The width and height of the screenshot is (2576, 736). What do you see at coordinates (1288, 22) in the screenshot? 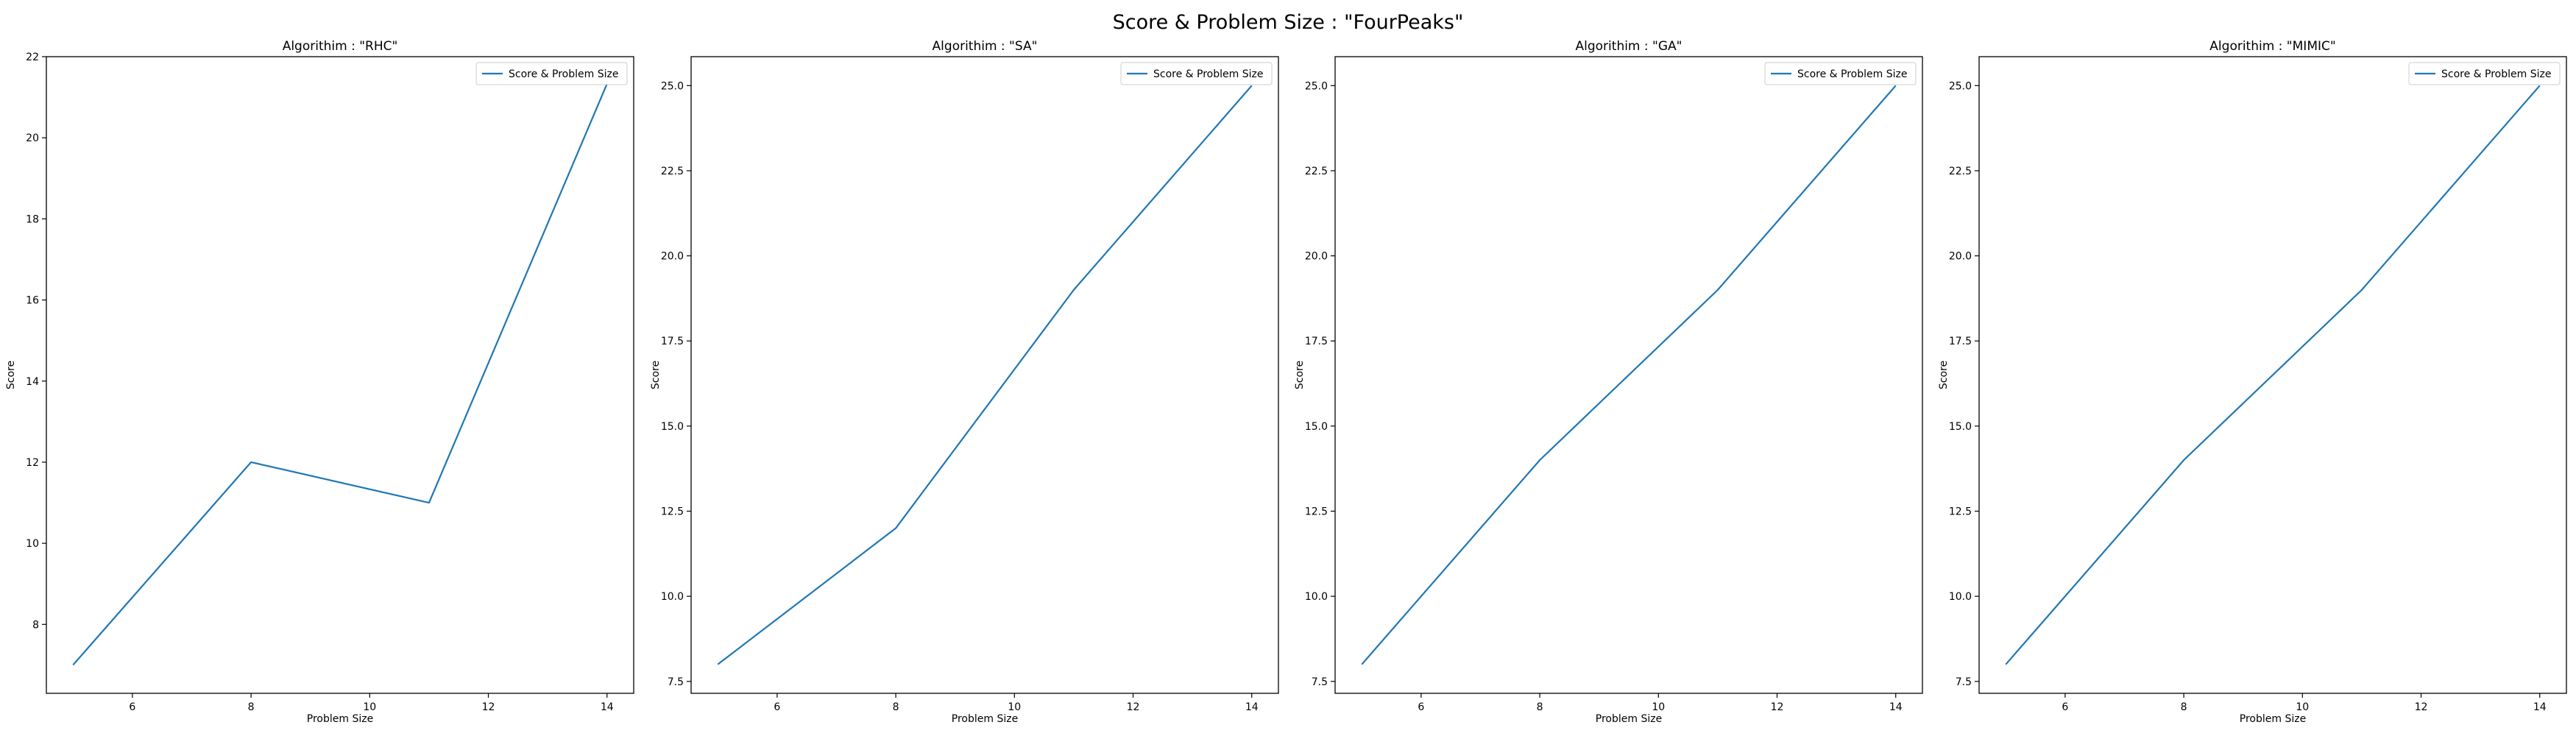
I see `figure-title: Score & Problem Size : "FourPeaks"` at bounding box center [1288, 22].